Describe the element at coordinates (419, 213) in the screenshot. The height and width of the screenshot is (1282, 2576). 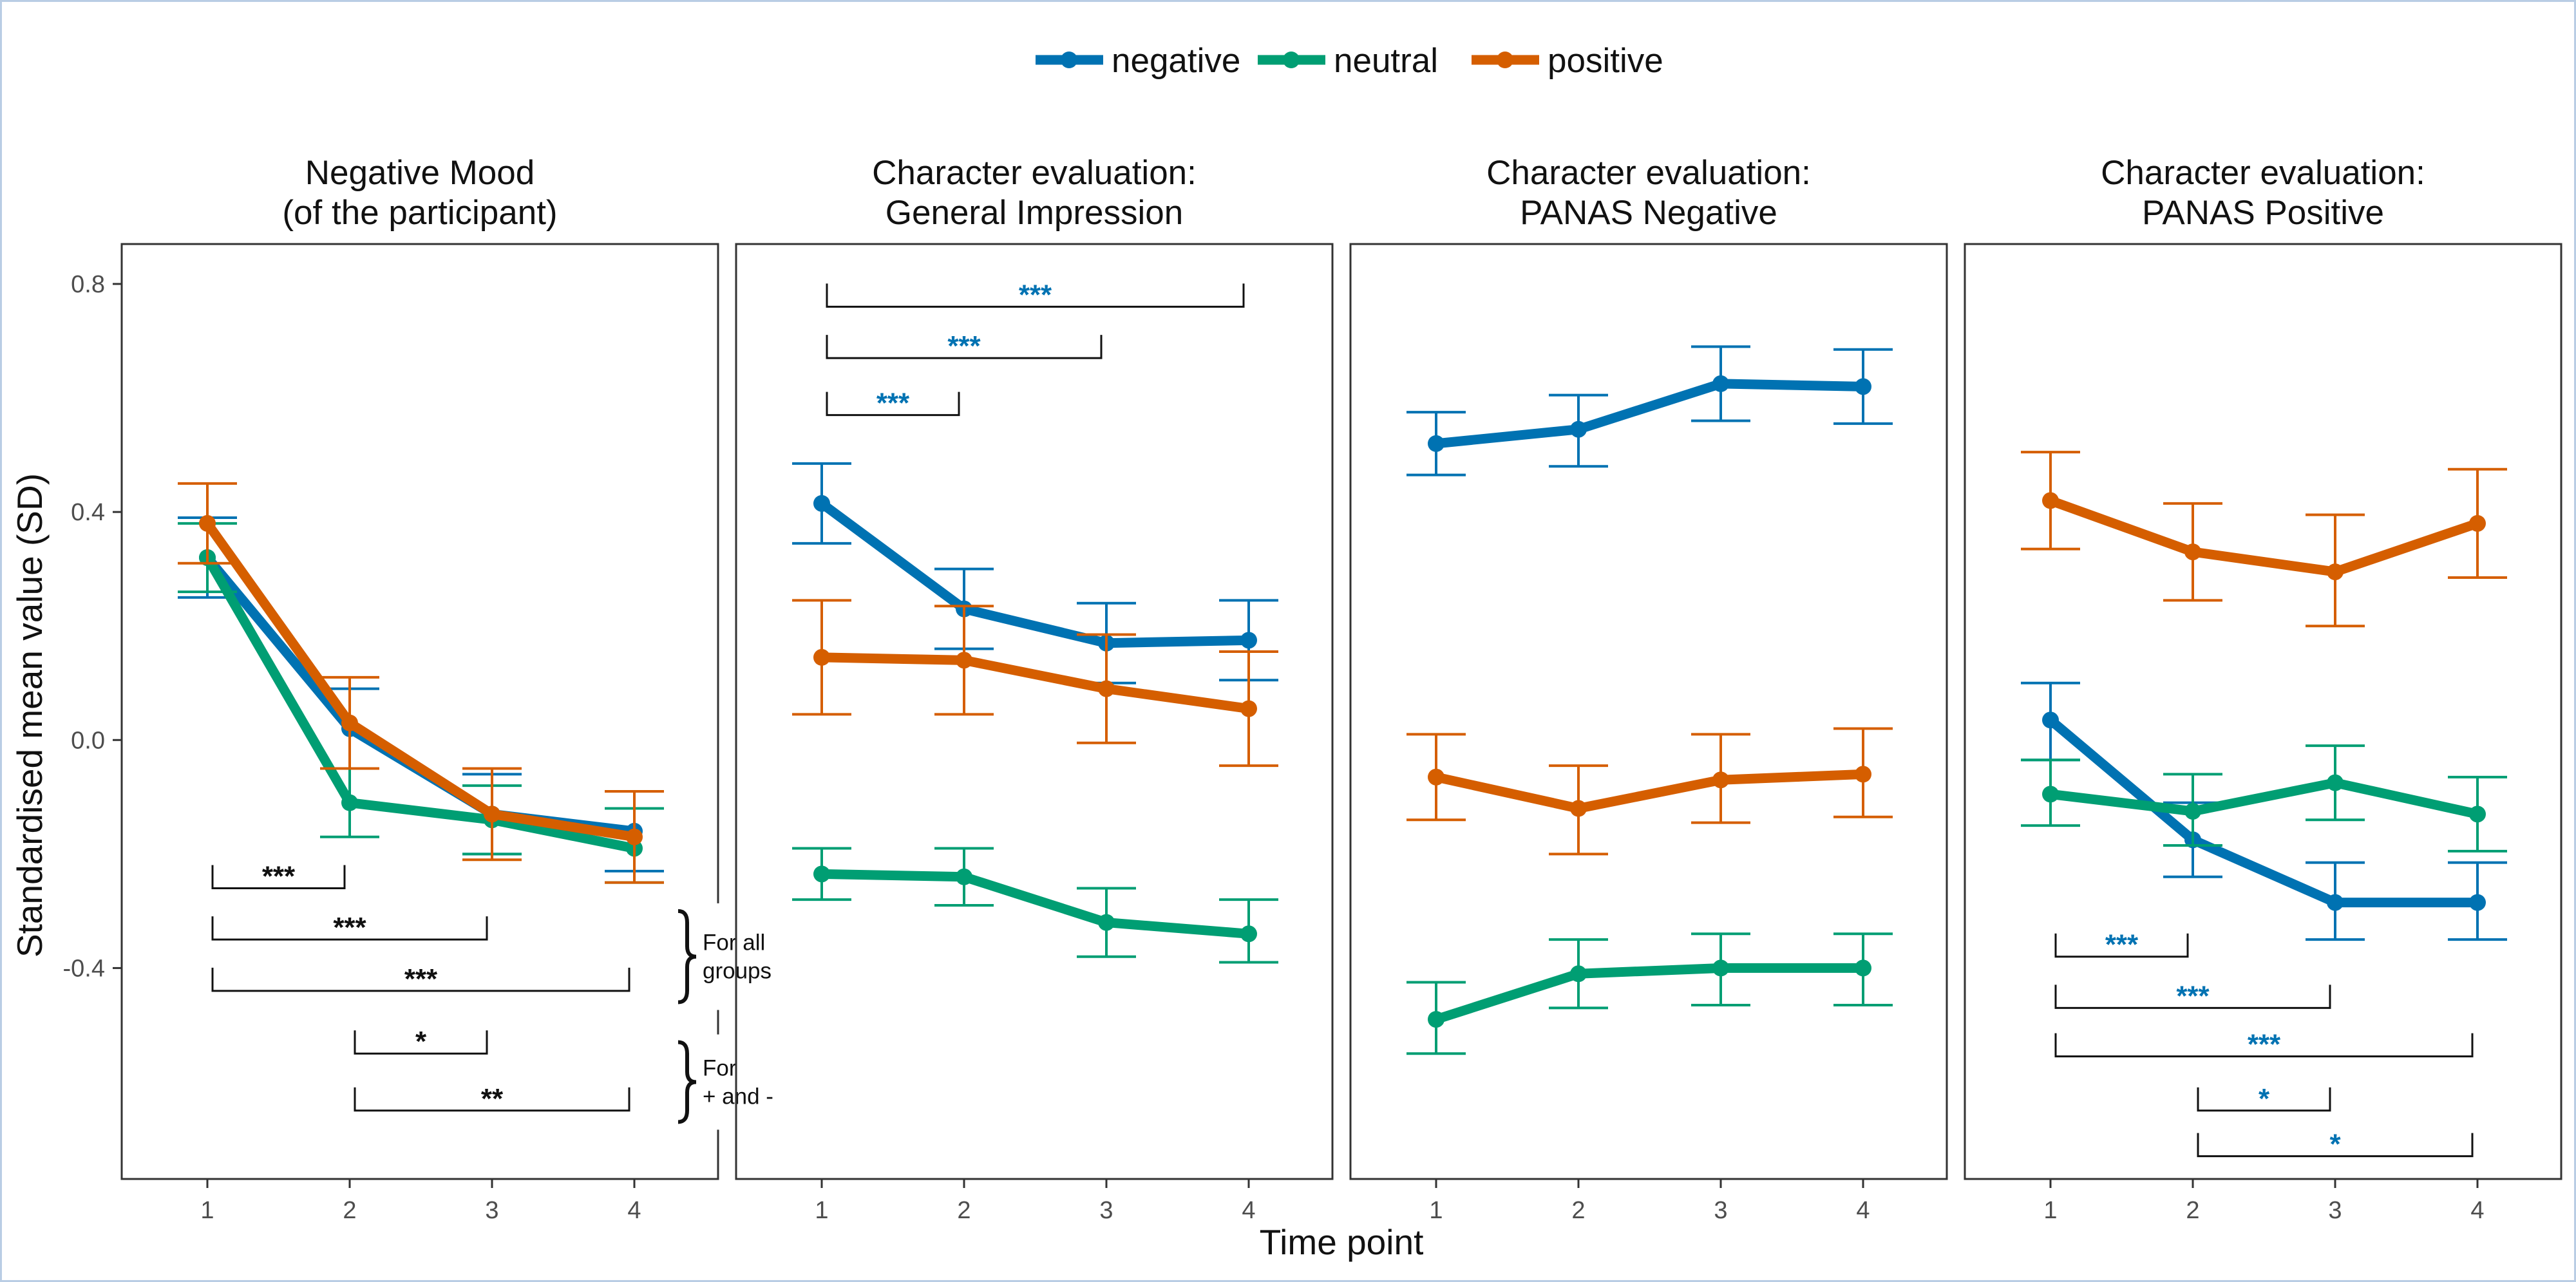
I see `panel-title-line2: (of the participant)` at that location.